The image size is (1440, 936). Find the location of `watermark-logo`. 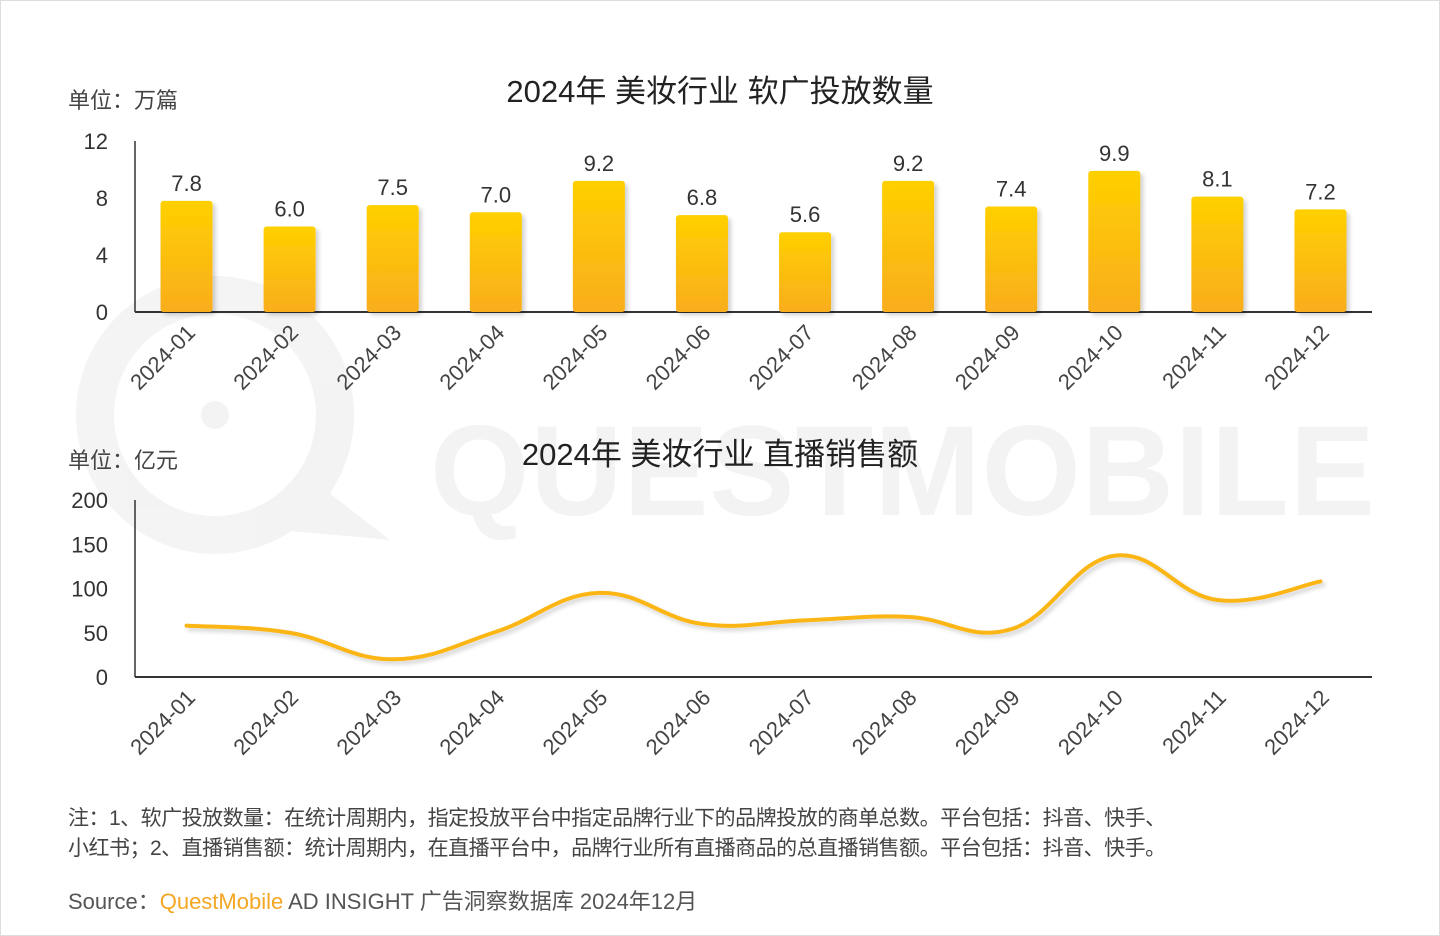

watermark-logo is located at coordinates (215, 415).